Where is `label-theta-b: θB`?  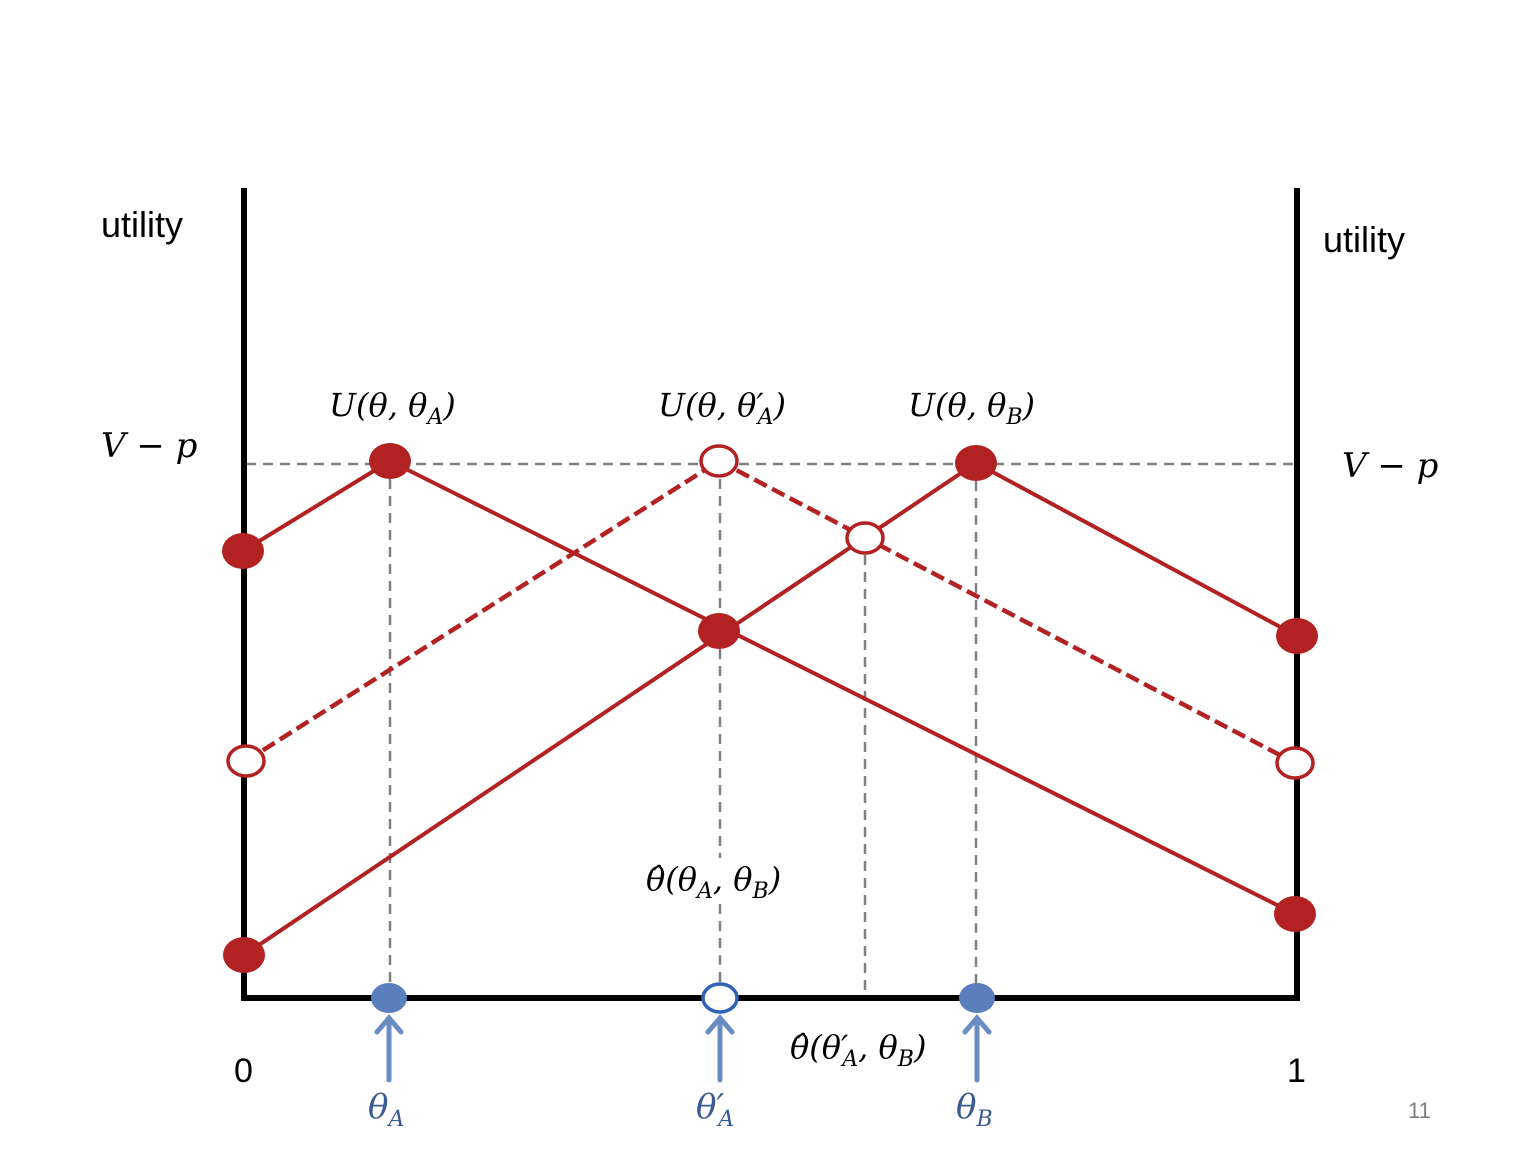 label-theta-b: θB is located at coordinates (974, 1109).